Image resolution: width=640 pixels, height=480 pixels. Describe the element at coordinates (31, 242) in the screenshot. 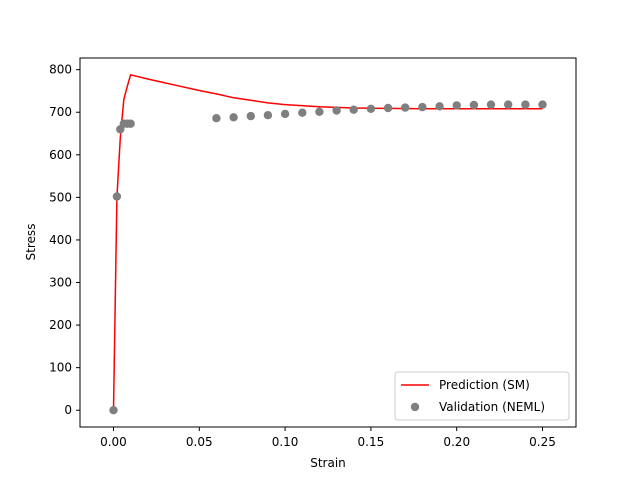

I see `y-axis-label: Stress` at that location.